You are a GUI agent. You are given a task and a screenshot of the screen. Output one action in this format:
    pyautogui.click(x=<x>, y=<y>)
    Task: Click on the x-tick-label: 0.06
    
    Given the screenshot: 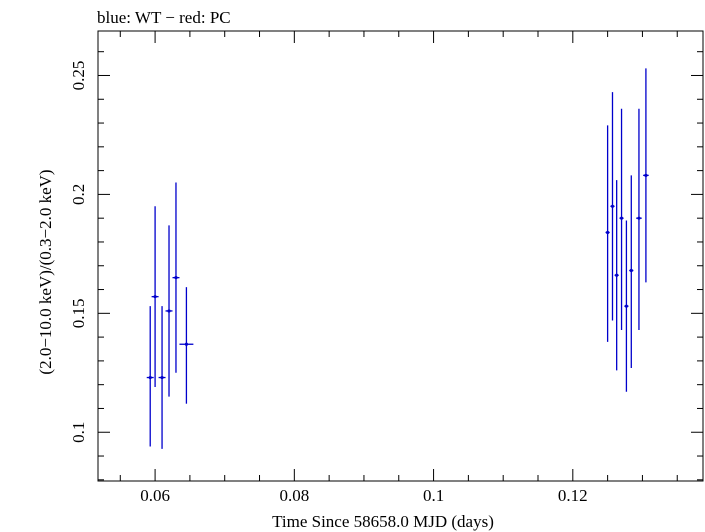 What is the action you would take?
    pyautogui.click(x=155, y=495)
    